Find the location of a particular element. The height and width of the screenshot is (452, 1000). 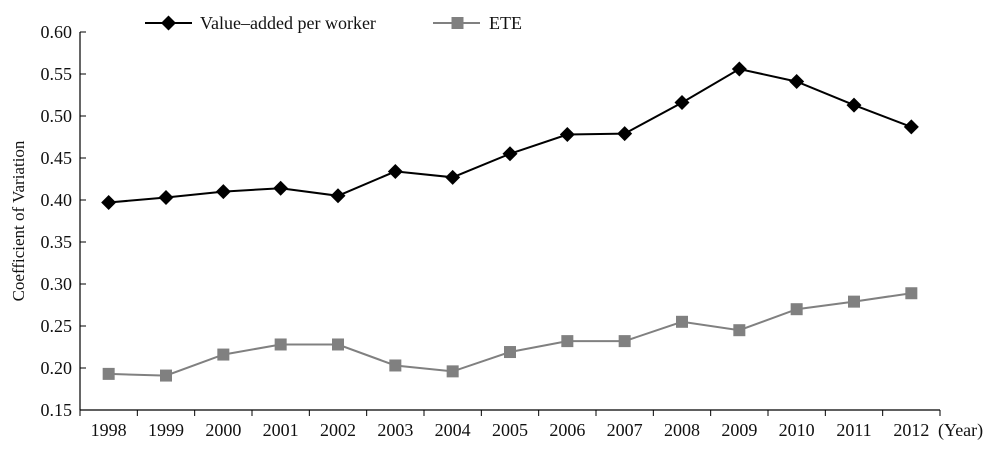

legend: Value–added per worker ETE is located at coordinates (333, 23).